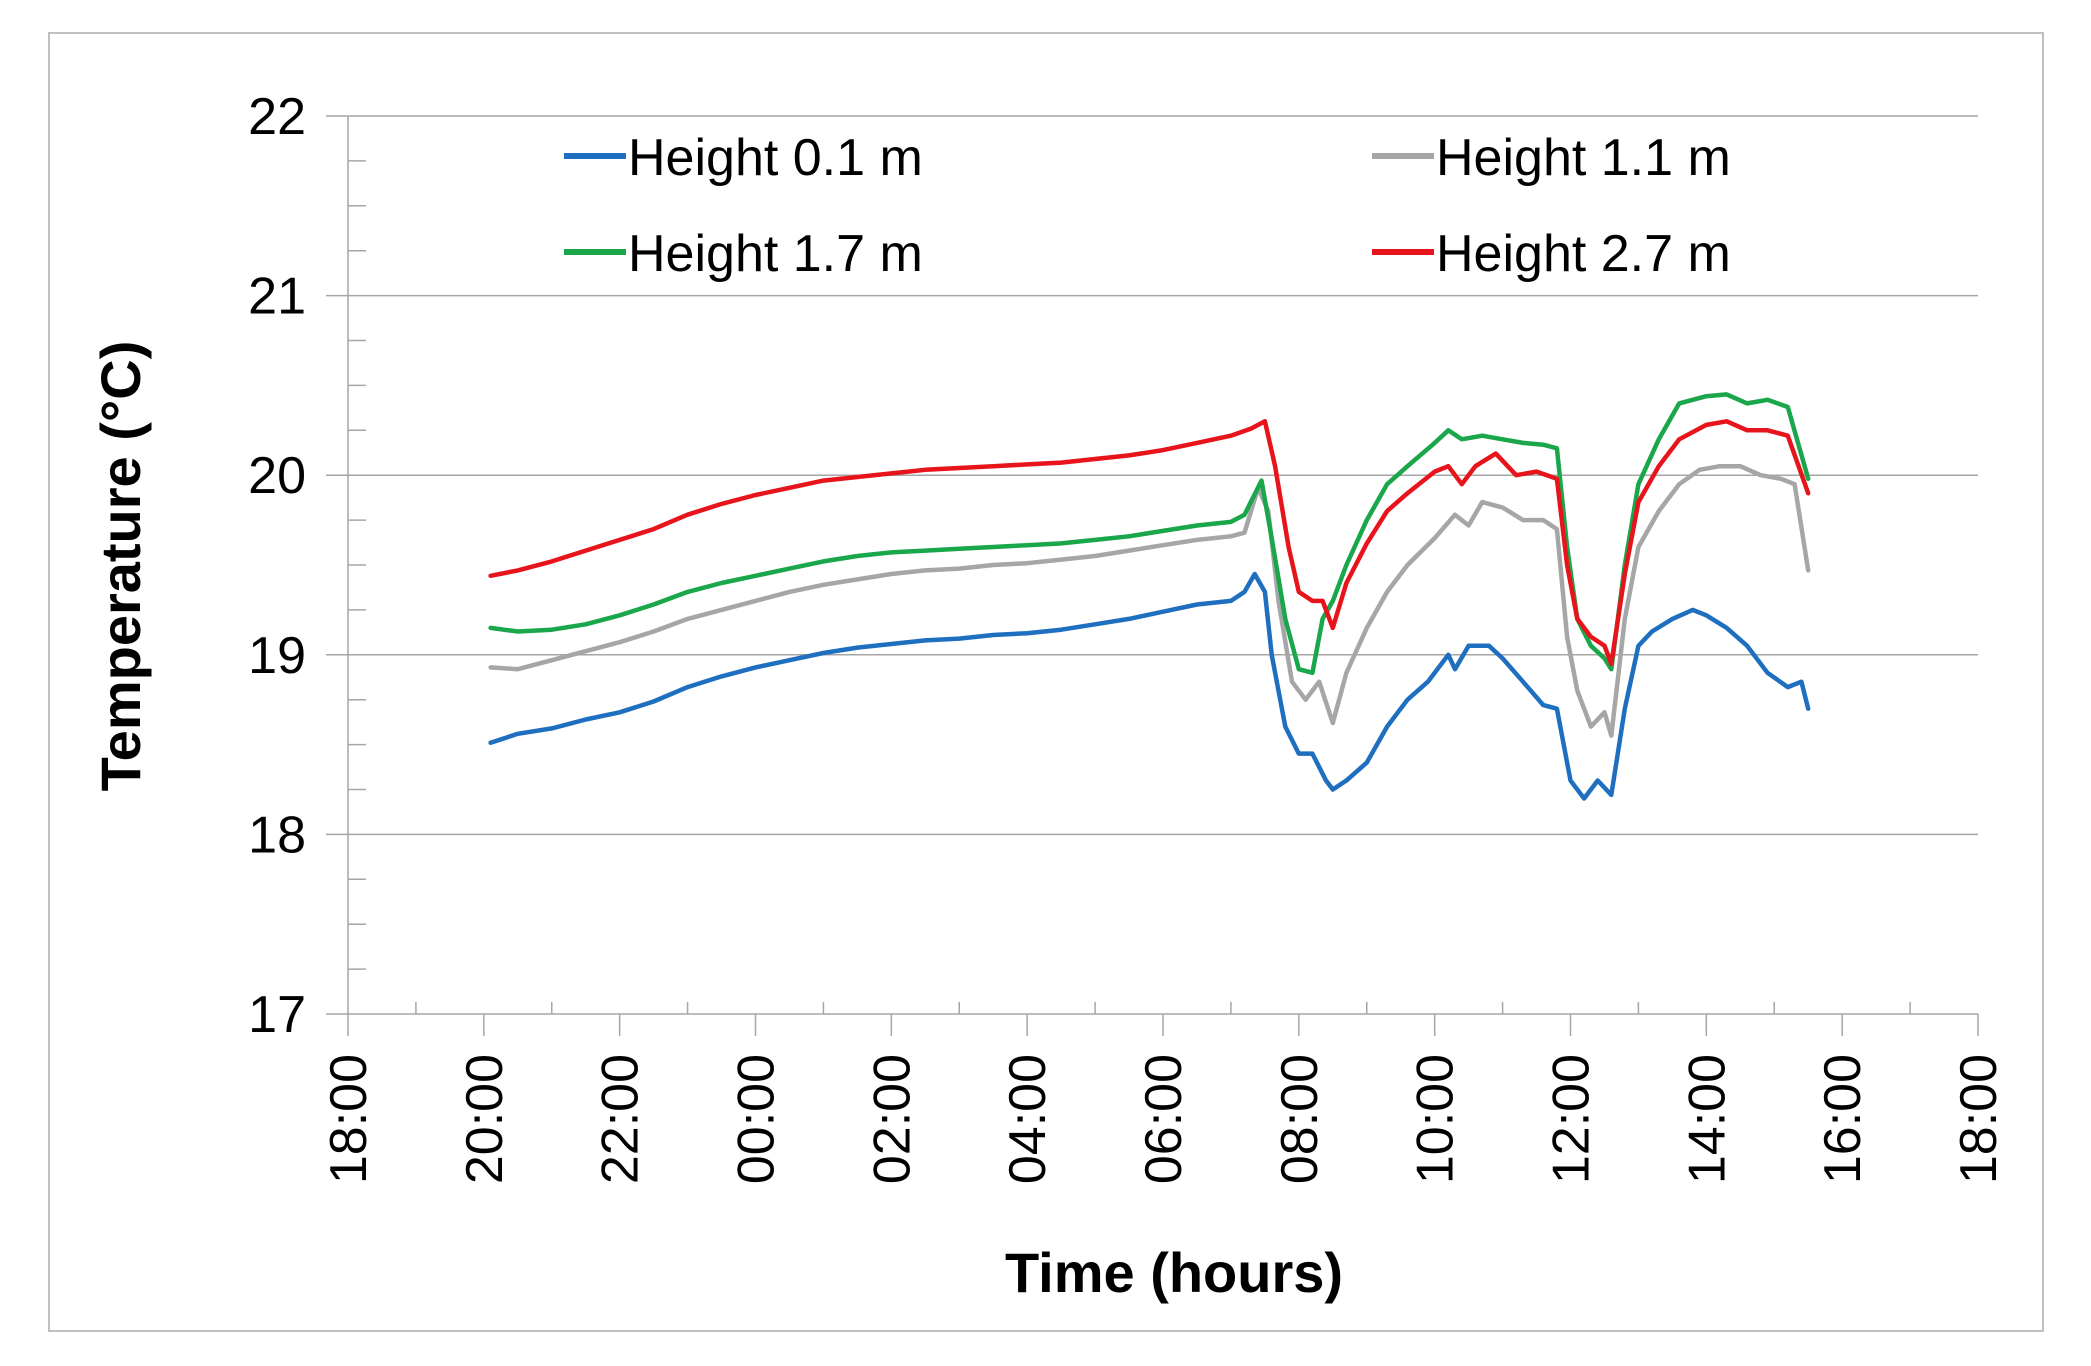 Image resolution: width=2091 pixels, height=1366 pixels. I want to click on x-tick-label: 02:00, so click(892, 1119).